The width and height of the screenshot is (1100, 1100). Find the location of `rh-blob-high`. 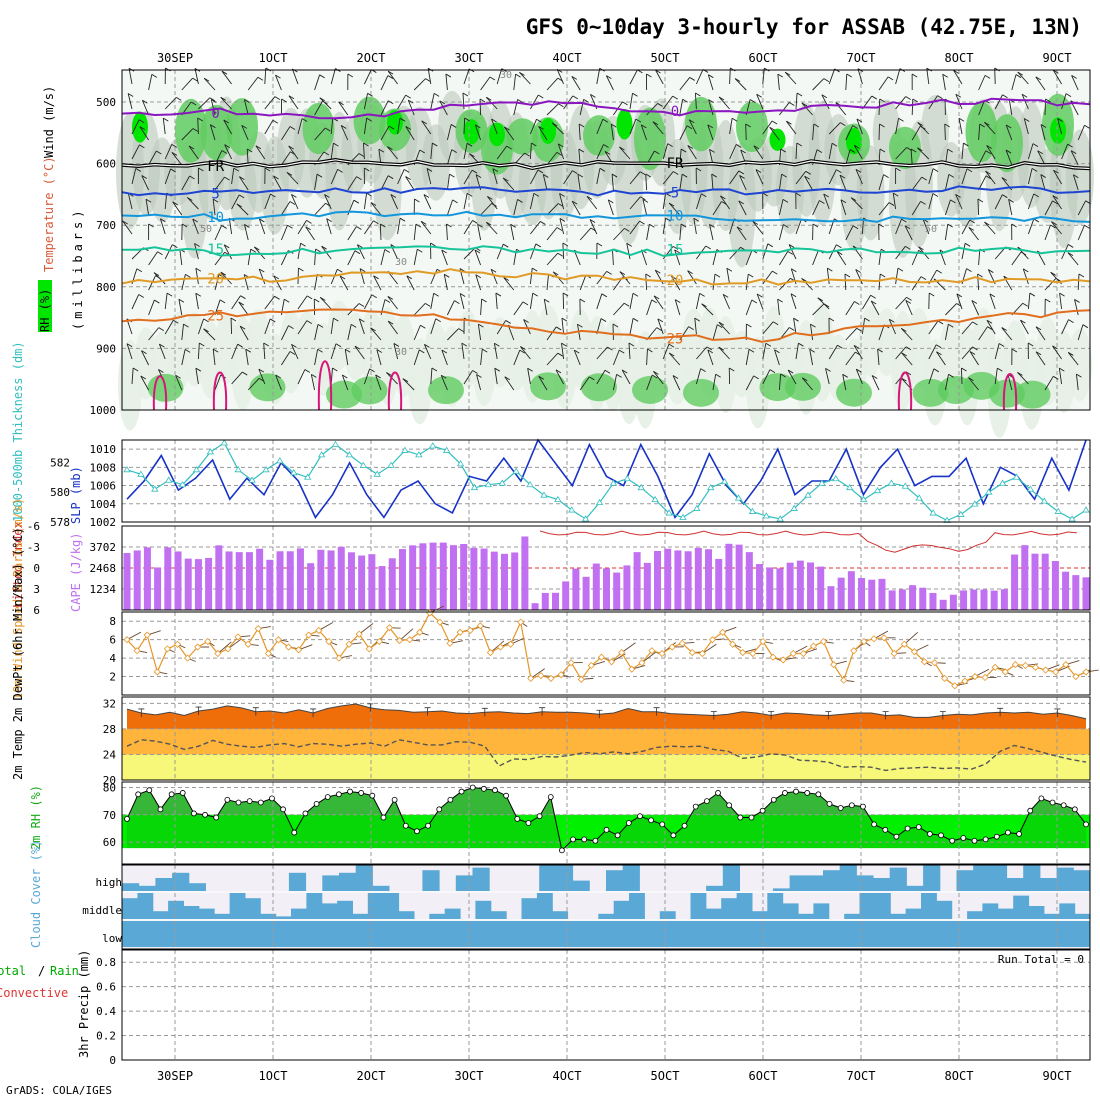

rh-blob-high is located at coordinates (548, 130).